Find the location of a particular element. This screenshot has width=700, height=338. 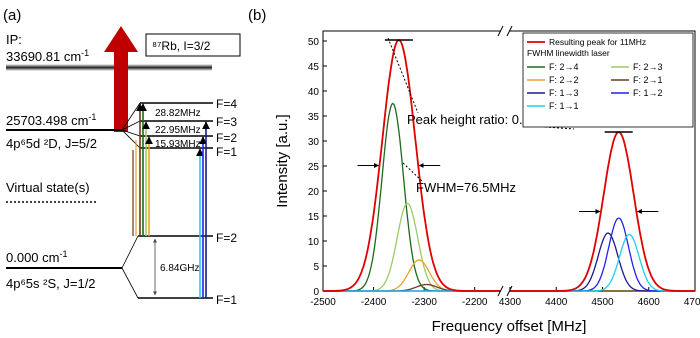

ionization-continuum is located at coordinates (109, 67).